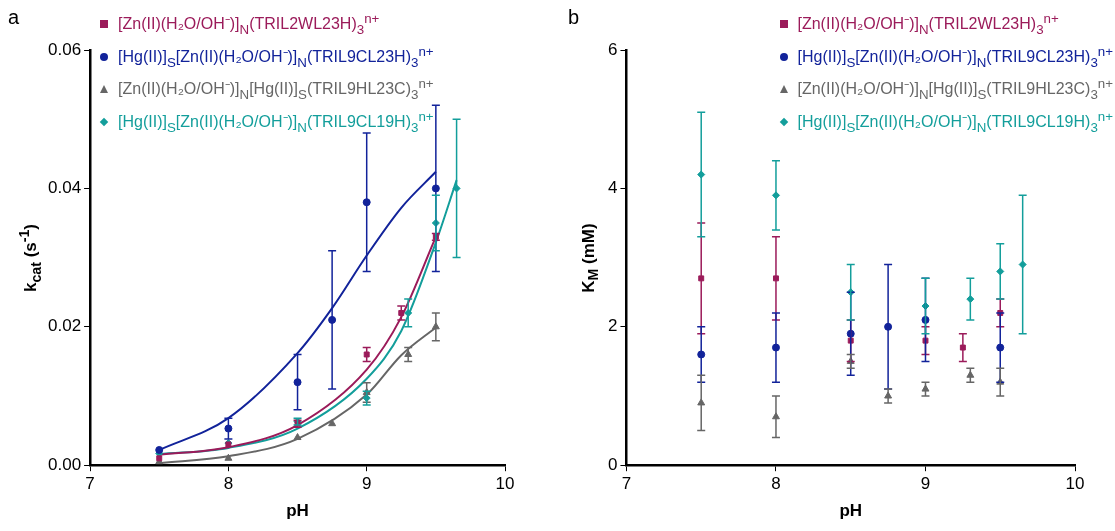 The image size is (1115, 531). Describe the element at coordinates (612, 326) in the screenshot. I see `y-tick-label: 2` at that location.